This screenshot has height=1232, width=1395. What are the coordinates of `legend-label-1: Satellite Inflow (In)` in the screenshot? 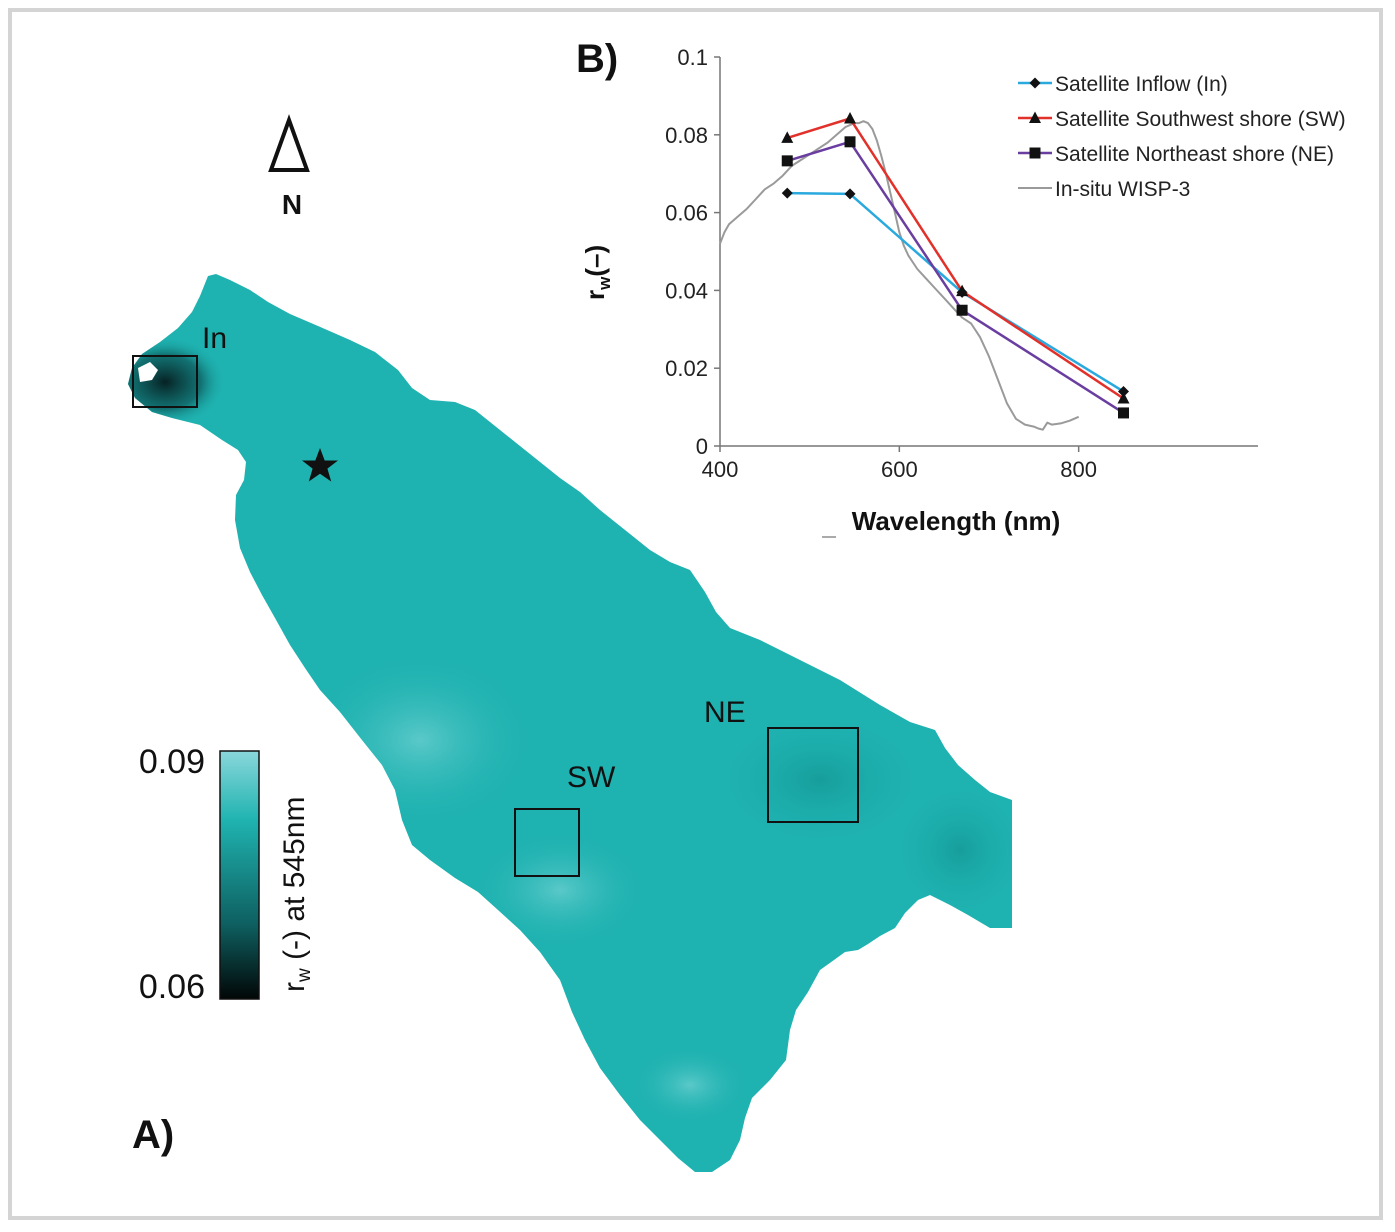 It's located at (1141, 84).